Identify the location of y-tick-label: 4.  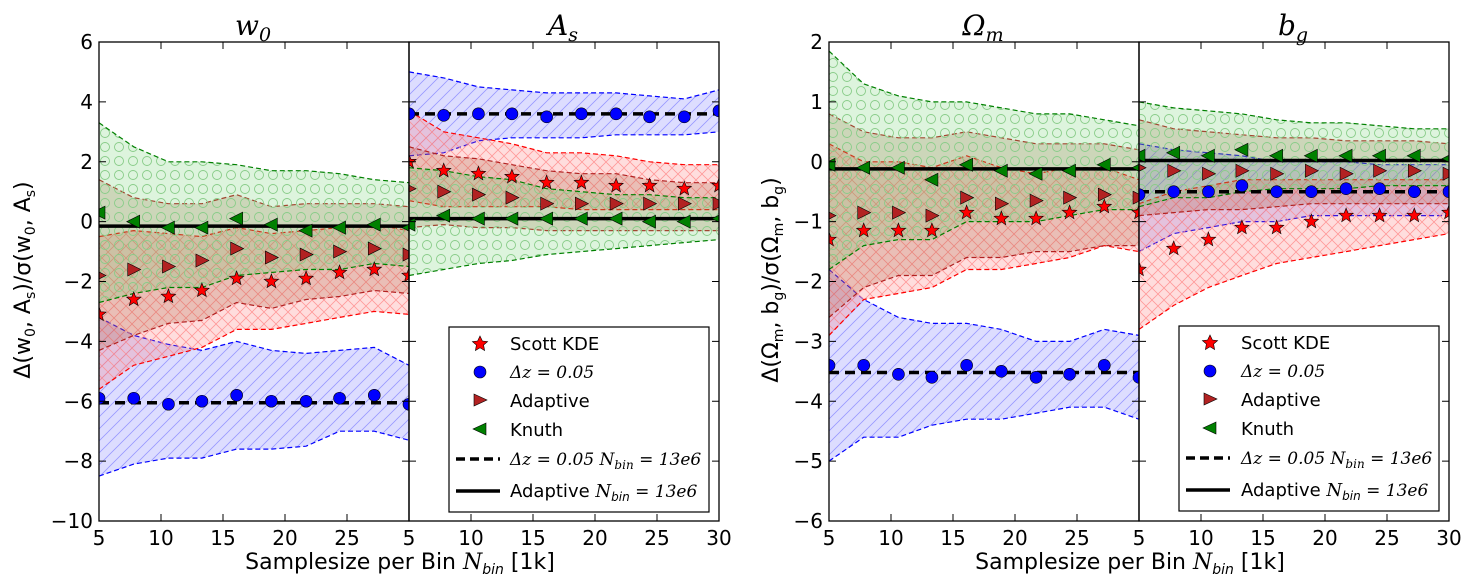
(86, 102).